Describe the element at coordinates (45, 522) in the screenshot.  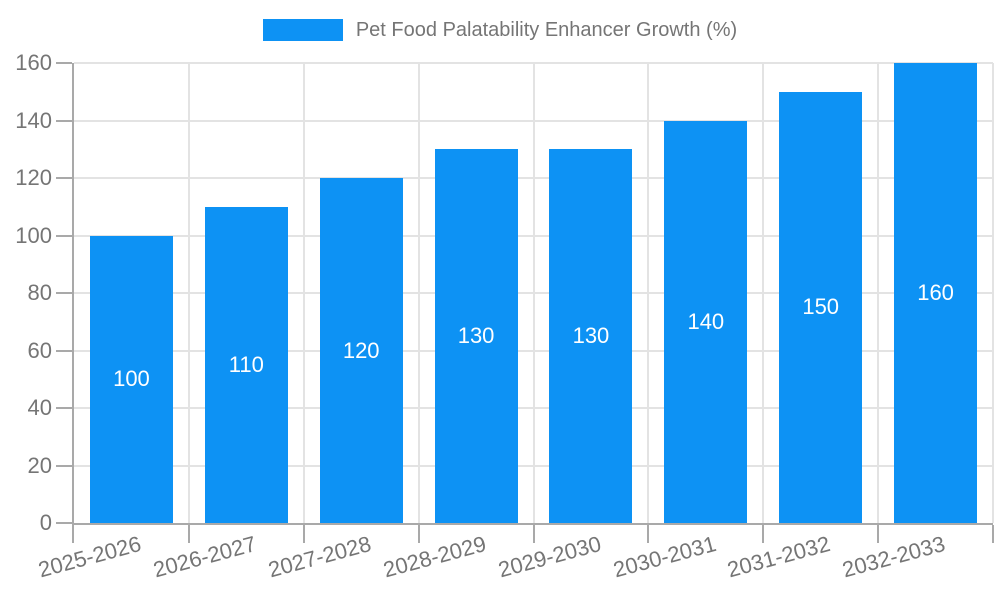
I see `y-tick-label: 0` at that location.